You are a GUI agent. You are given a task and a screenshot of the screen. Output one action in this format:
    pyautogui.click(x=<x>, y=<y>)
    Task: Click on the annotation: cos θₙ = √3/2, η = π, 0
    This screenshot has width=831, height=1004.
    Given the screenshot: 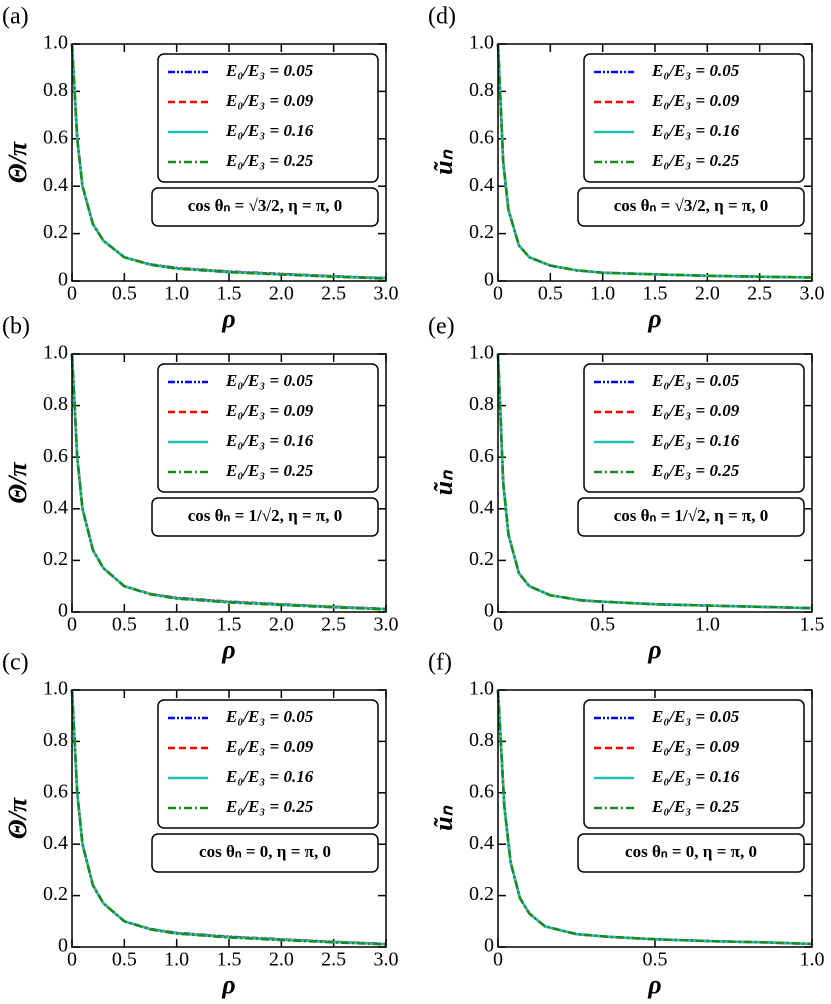 What is the action you would take?
    pyautogui.click(x=691, y=205)
    